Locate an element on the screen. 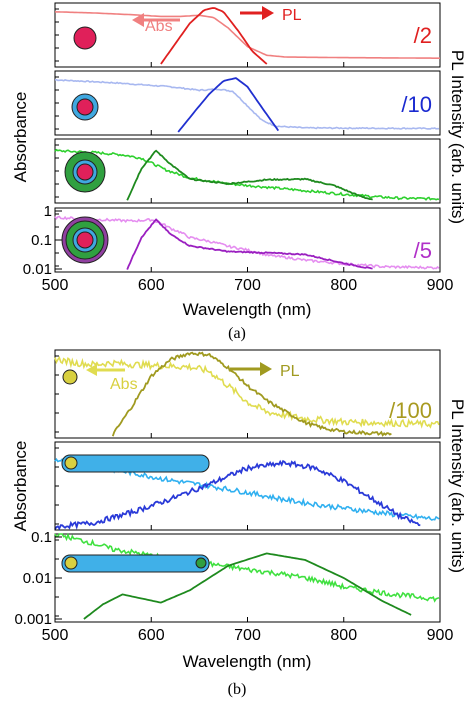 The image size is (474, 706). pl-annotation-a: PL is located at coordinates (292, 15).